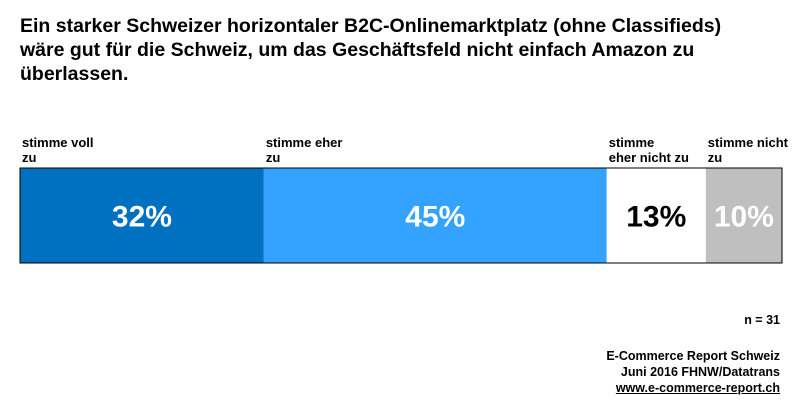 This screenshot has width=800, height=400. I want to click on value-label-3: 13%, so click(656, 217).